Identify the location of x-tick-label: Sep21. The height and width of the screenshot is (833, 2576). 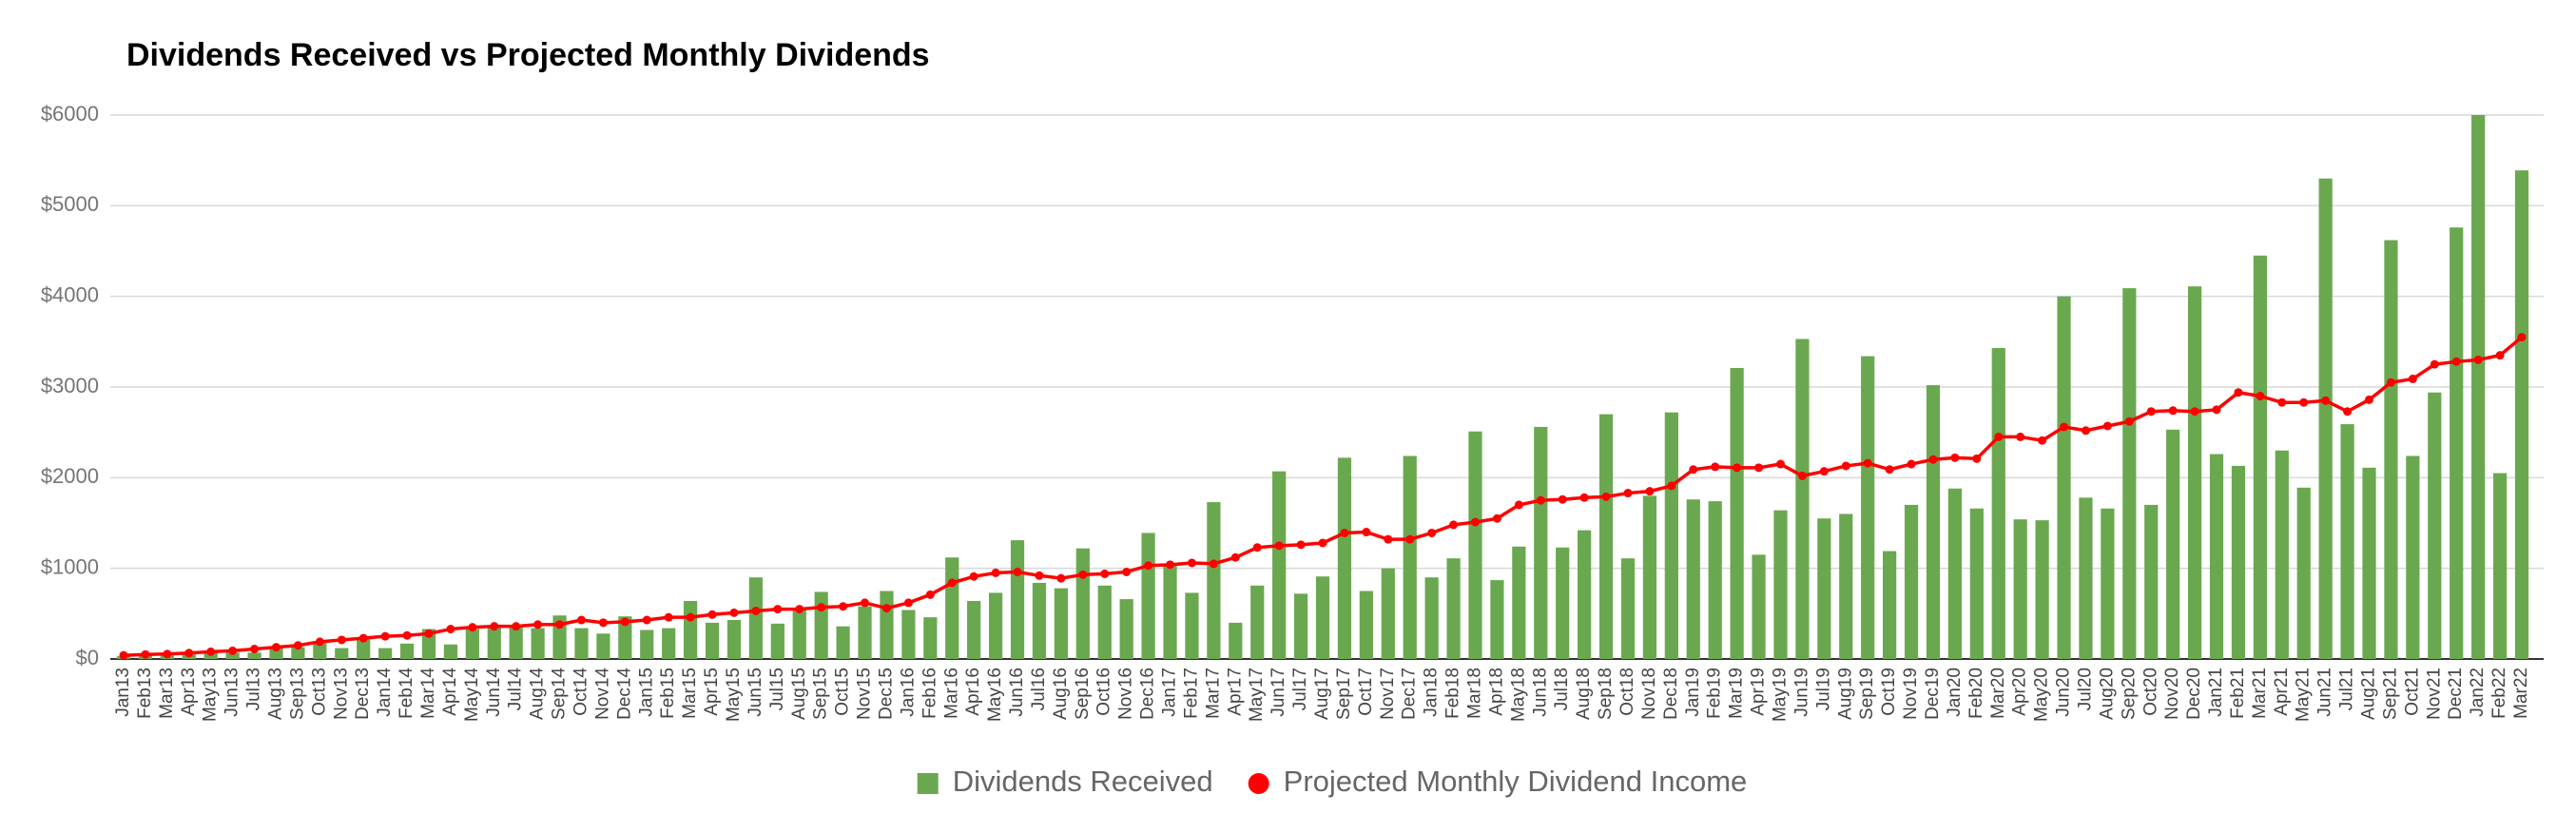
(2390, 694).